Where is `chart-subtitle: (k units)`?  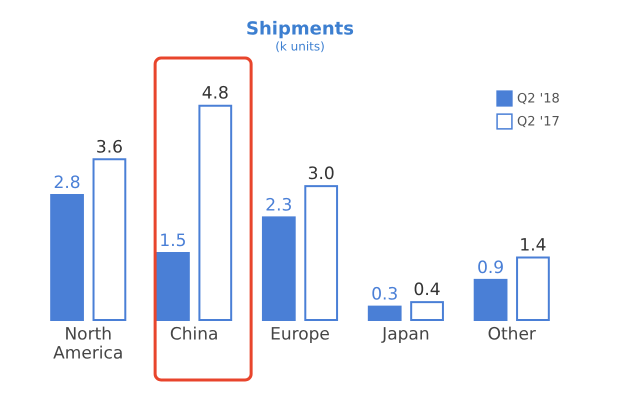
chart-subtitle: (k units) is located at coordinates (300, 47).